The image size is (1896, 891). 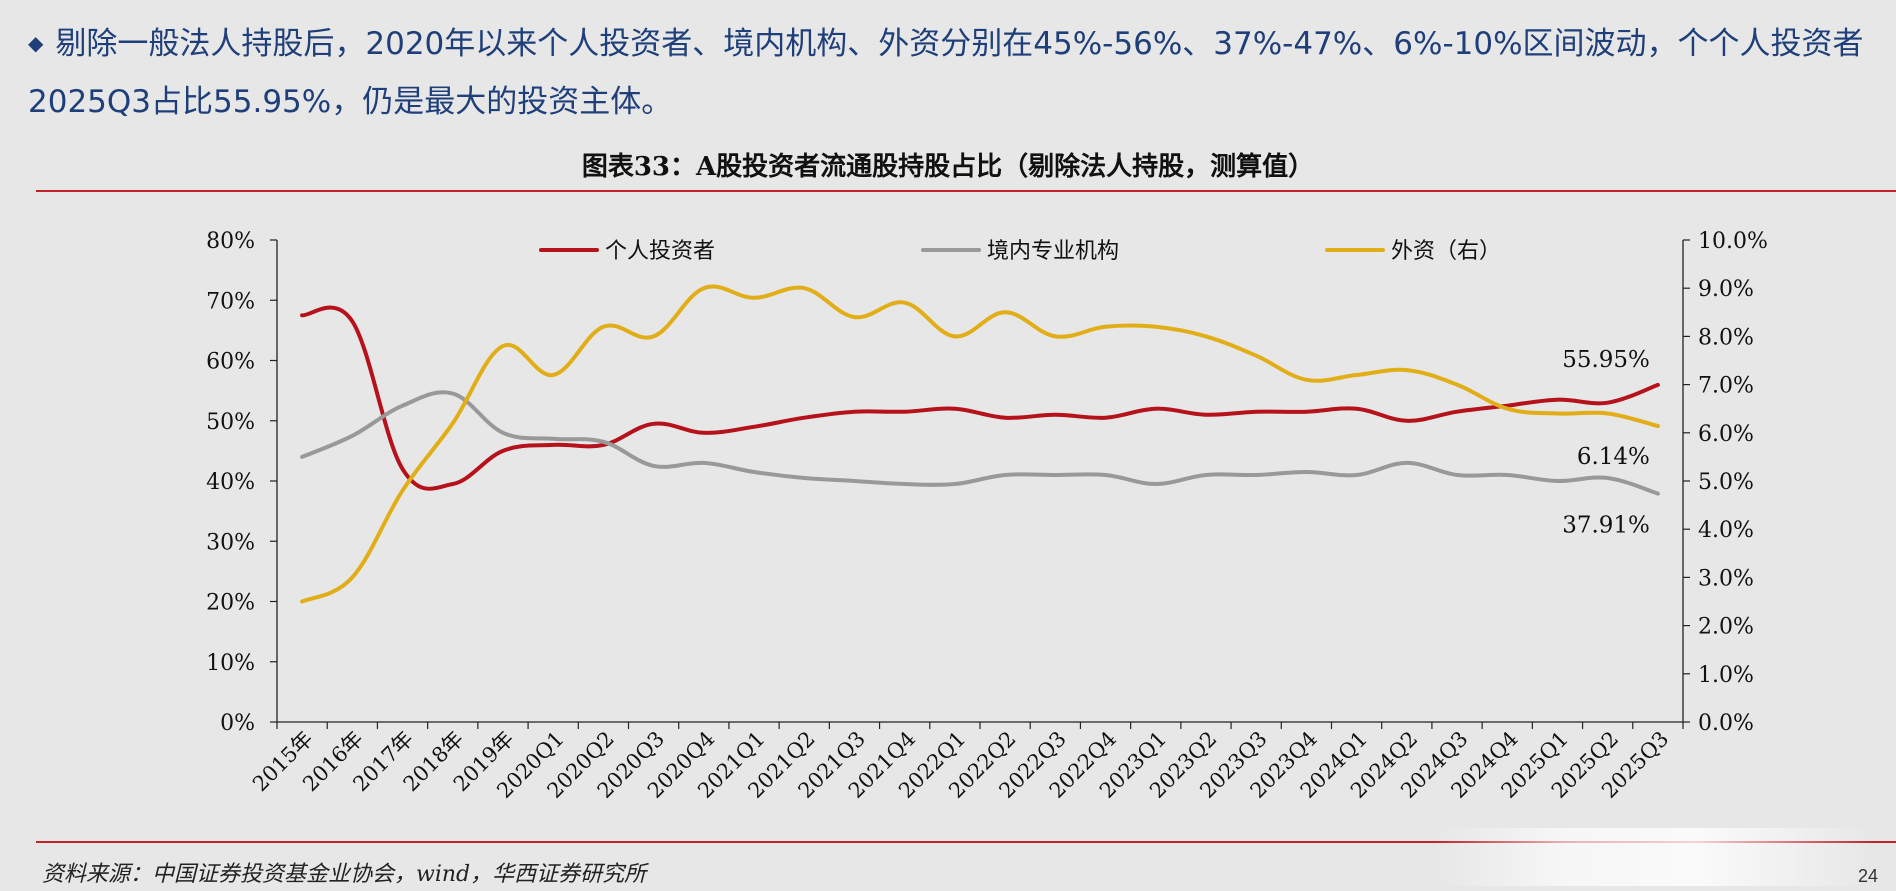 What do you see at coordinates (660, 251) in the screenshot?
I see `legend-label-0: 个人投资者` at bounding box center [660, 251].